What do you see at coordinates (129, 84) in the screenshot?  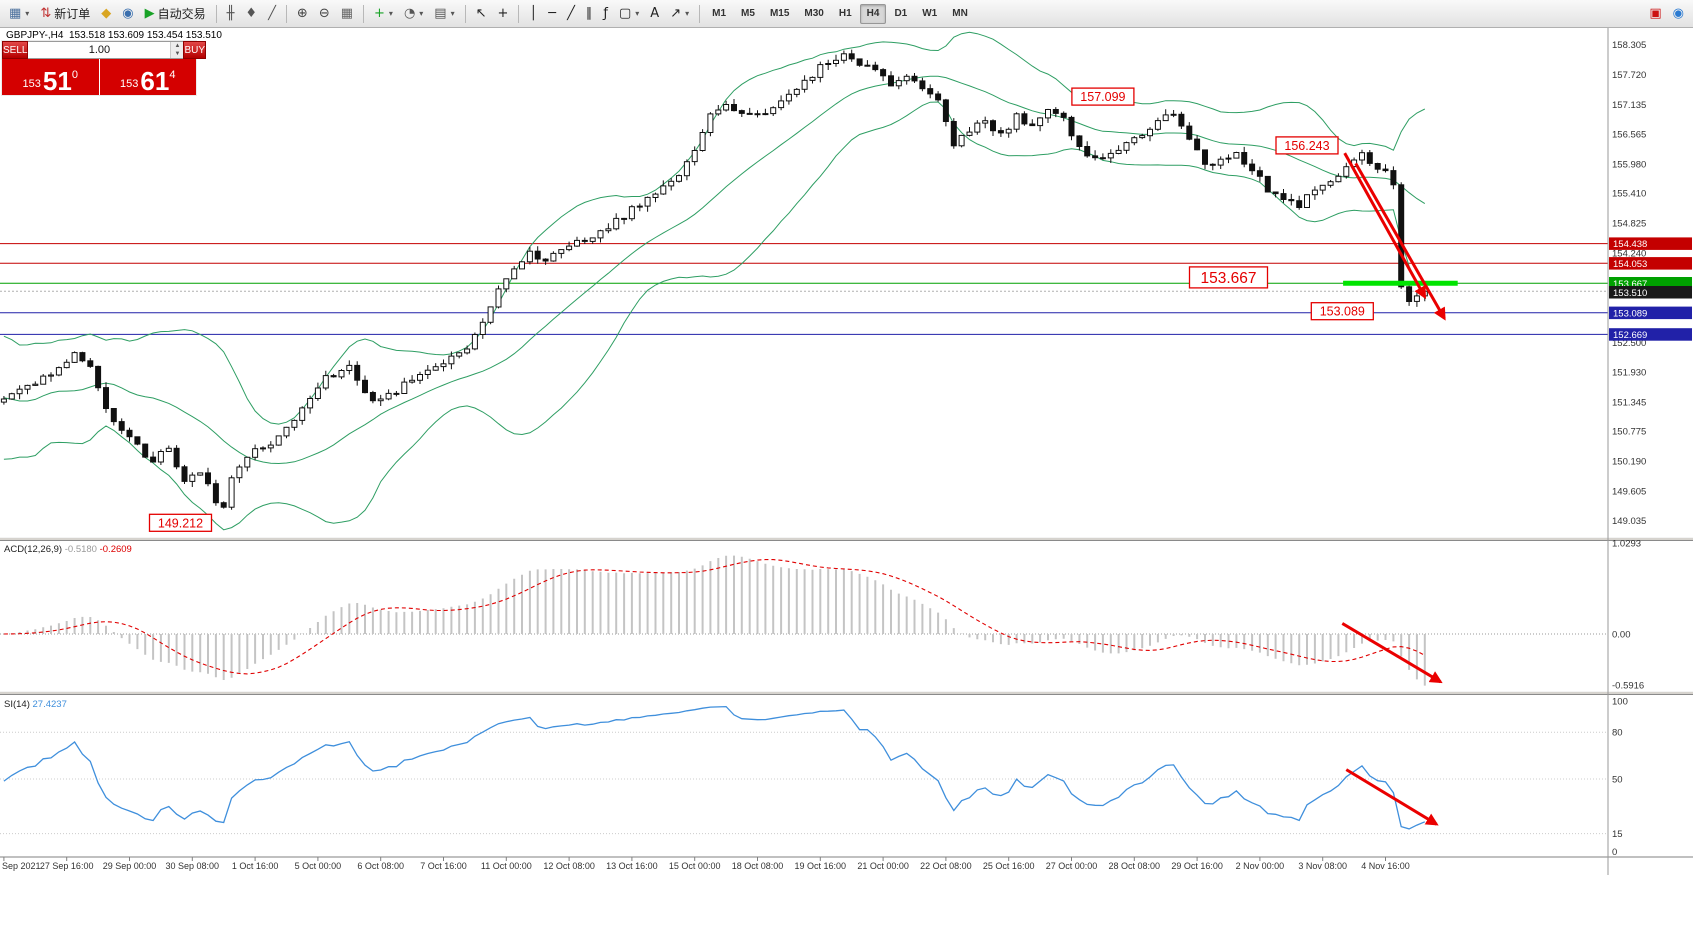 I see `ask-price-main: 153` at bounding box center [129, 84].